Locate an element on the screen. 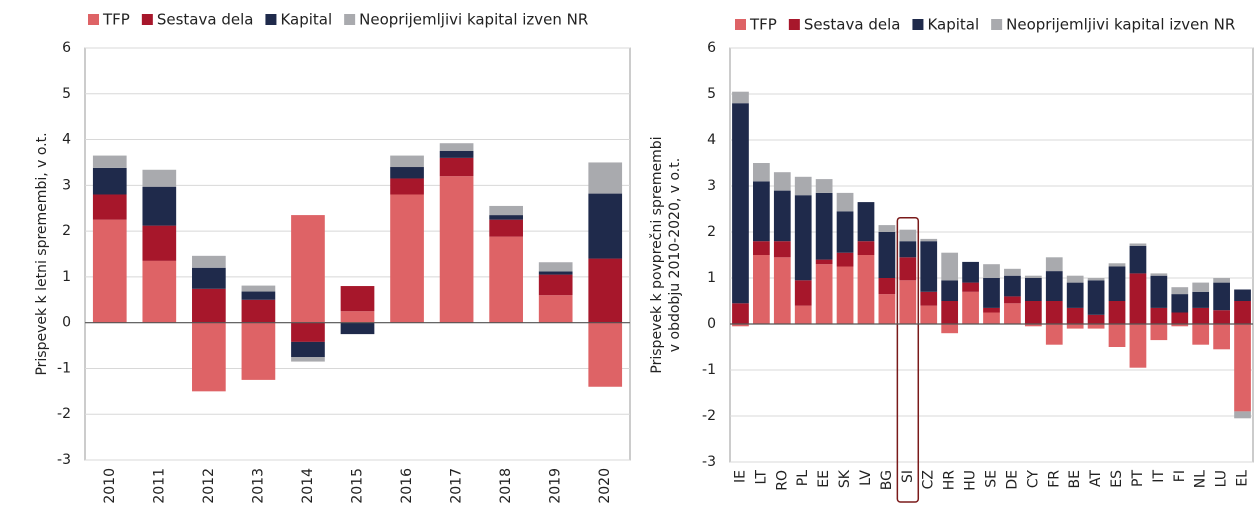  x-tick-label: LT is located at coordinates (761, 477).